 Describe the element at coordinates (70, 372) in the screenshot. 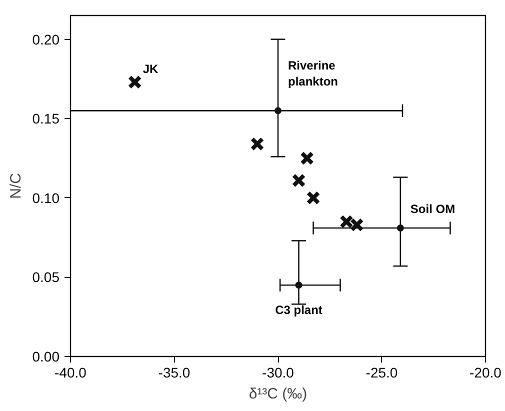

I see `x-tick-label: -40.0` at that location.